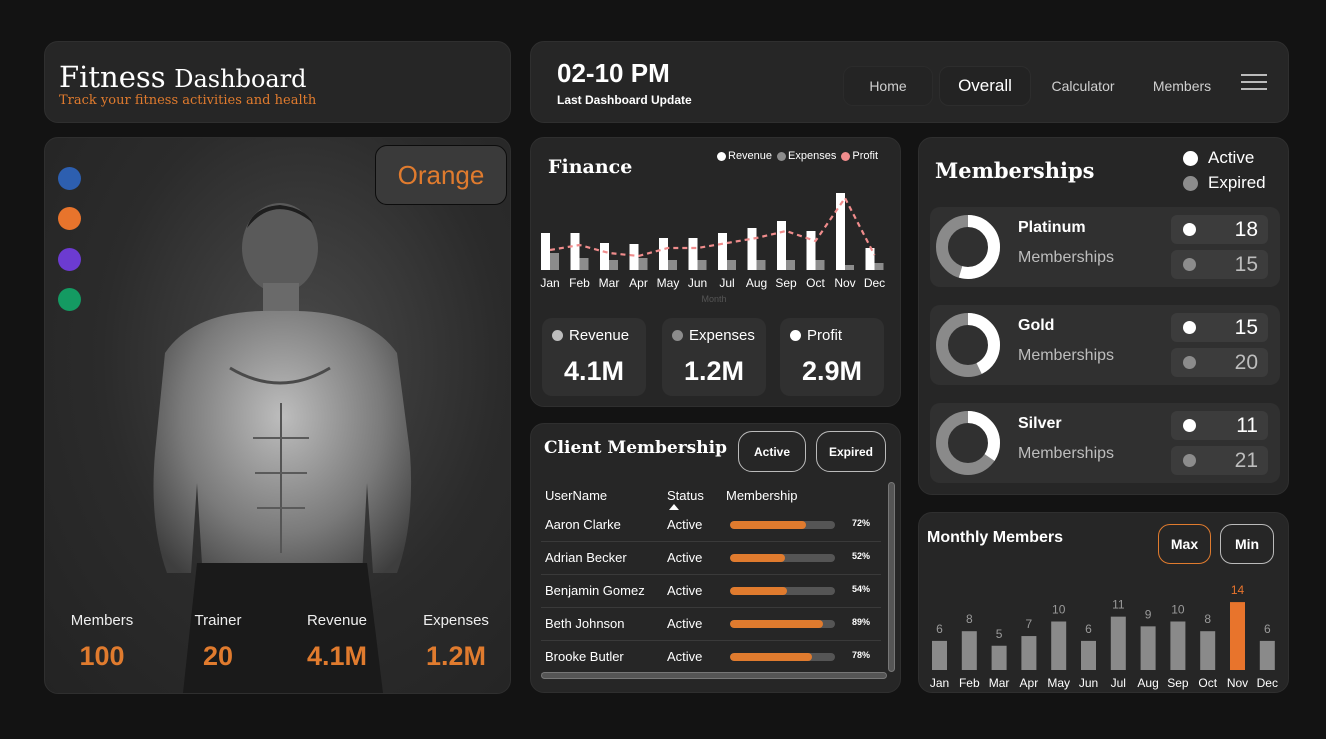  What do you see at coordinates (456, 642) in the screenshot?
I see `summary-expenses: Expenses 1.2M` at bounding box center [456, 642].